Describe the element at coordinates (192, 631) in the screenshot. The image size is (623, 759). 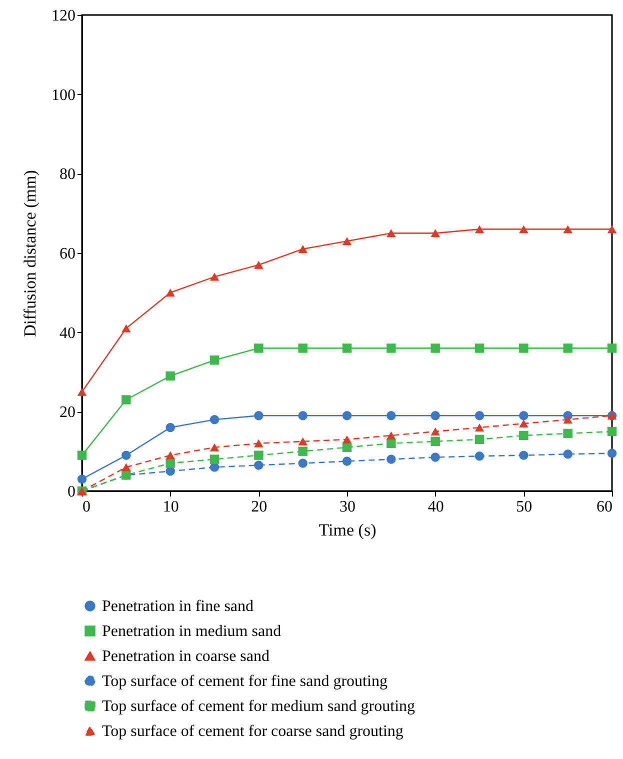
I see `legend-label: Penetration in medium sand` at that location.